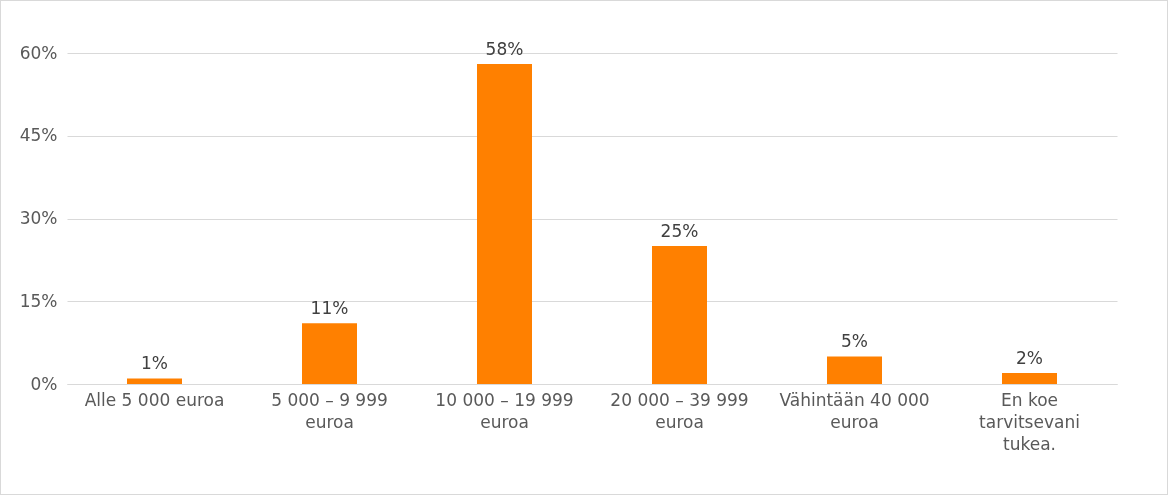  I want to click on data-label: 58%, so click(504, 49).